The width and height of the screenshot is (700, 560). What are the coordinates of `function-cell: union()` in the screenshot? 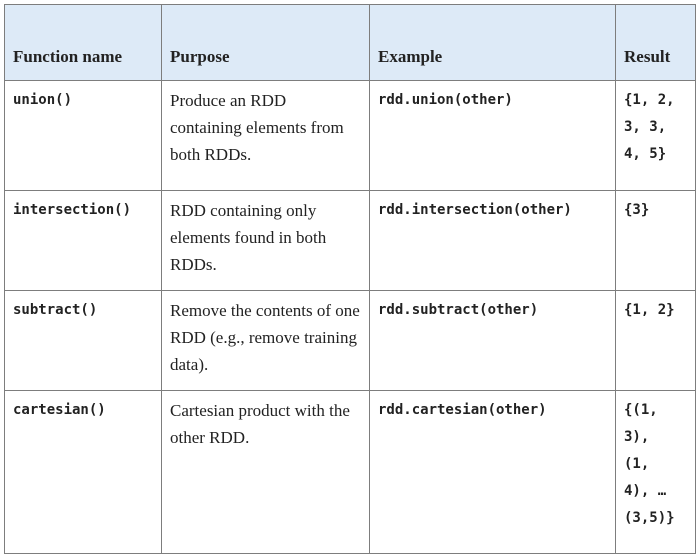 It's located at (83, 135).